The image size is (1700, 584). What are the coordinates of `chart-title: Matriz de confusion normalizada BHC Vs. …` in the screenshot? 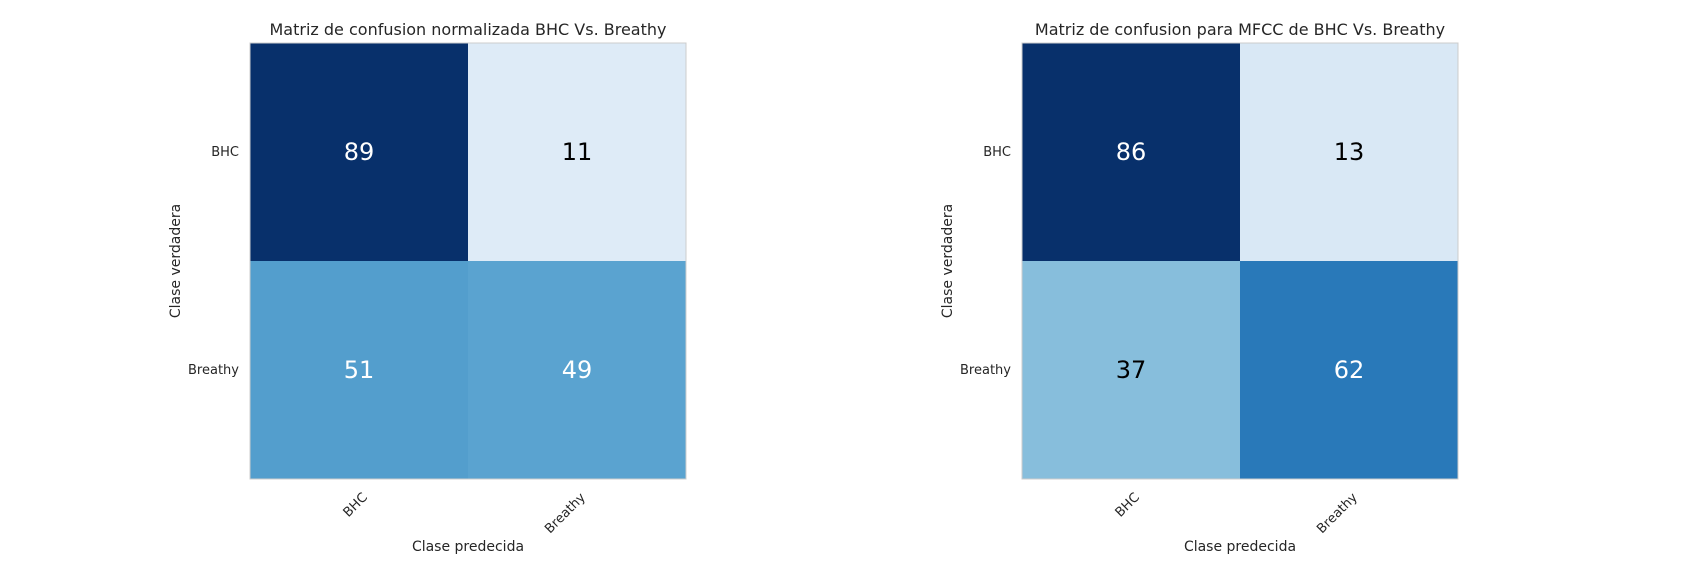 It's located at (468, 29).